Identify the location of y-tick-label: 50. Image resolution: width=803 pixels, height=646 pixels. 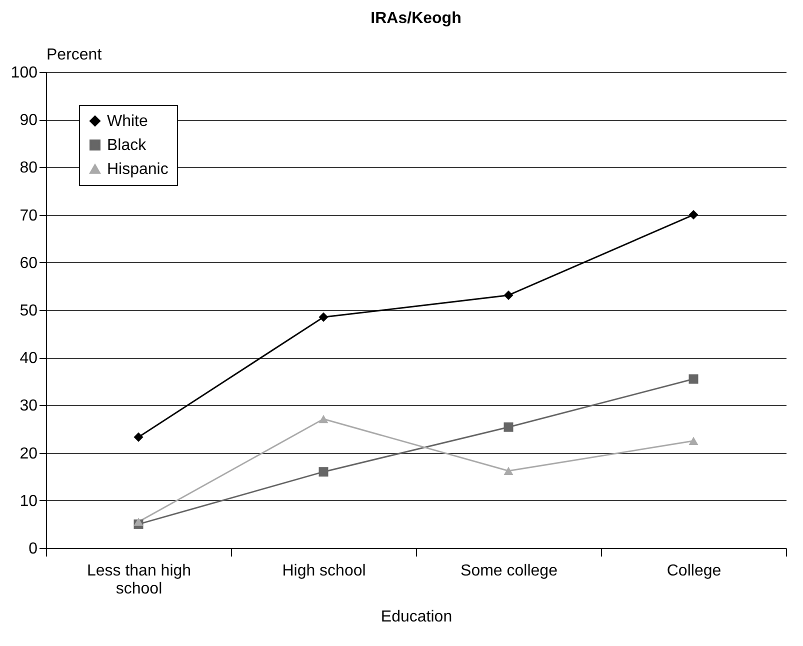
(29, 311).